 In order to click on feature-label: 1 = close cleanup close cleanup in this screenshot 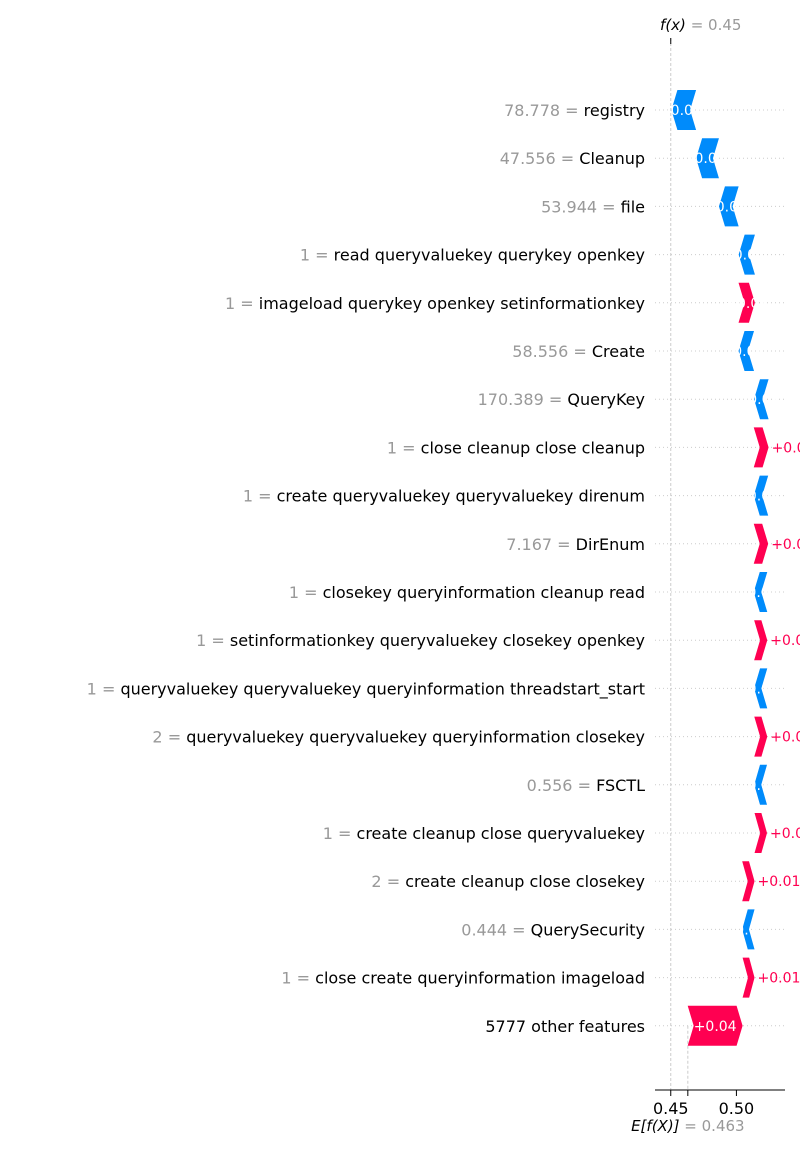, I will do `click(516, 447)`.